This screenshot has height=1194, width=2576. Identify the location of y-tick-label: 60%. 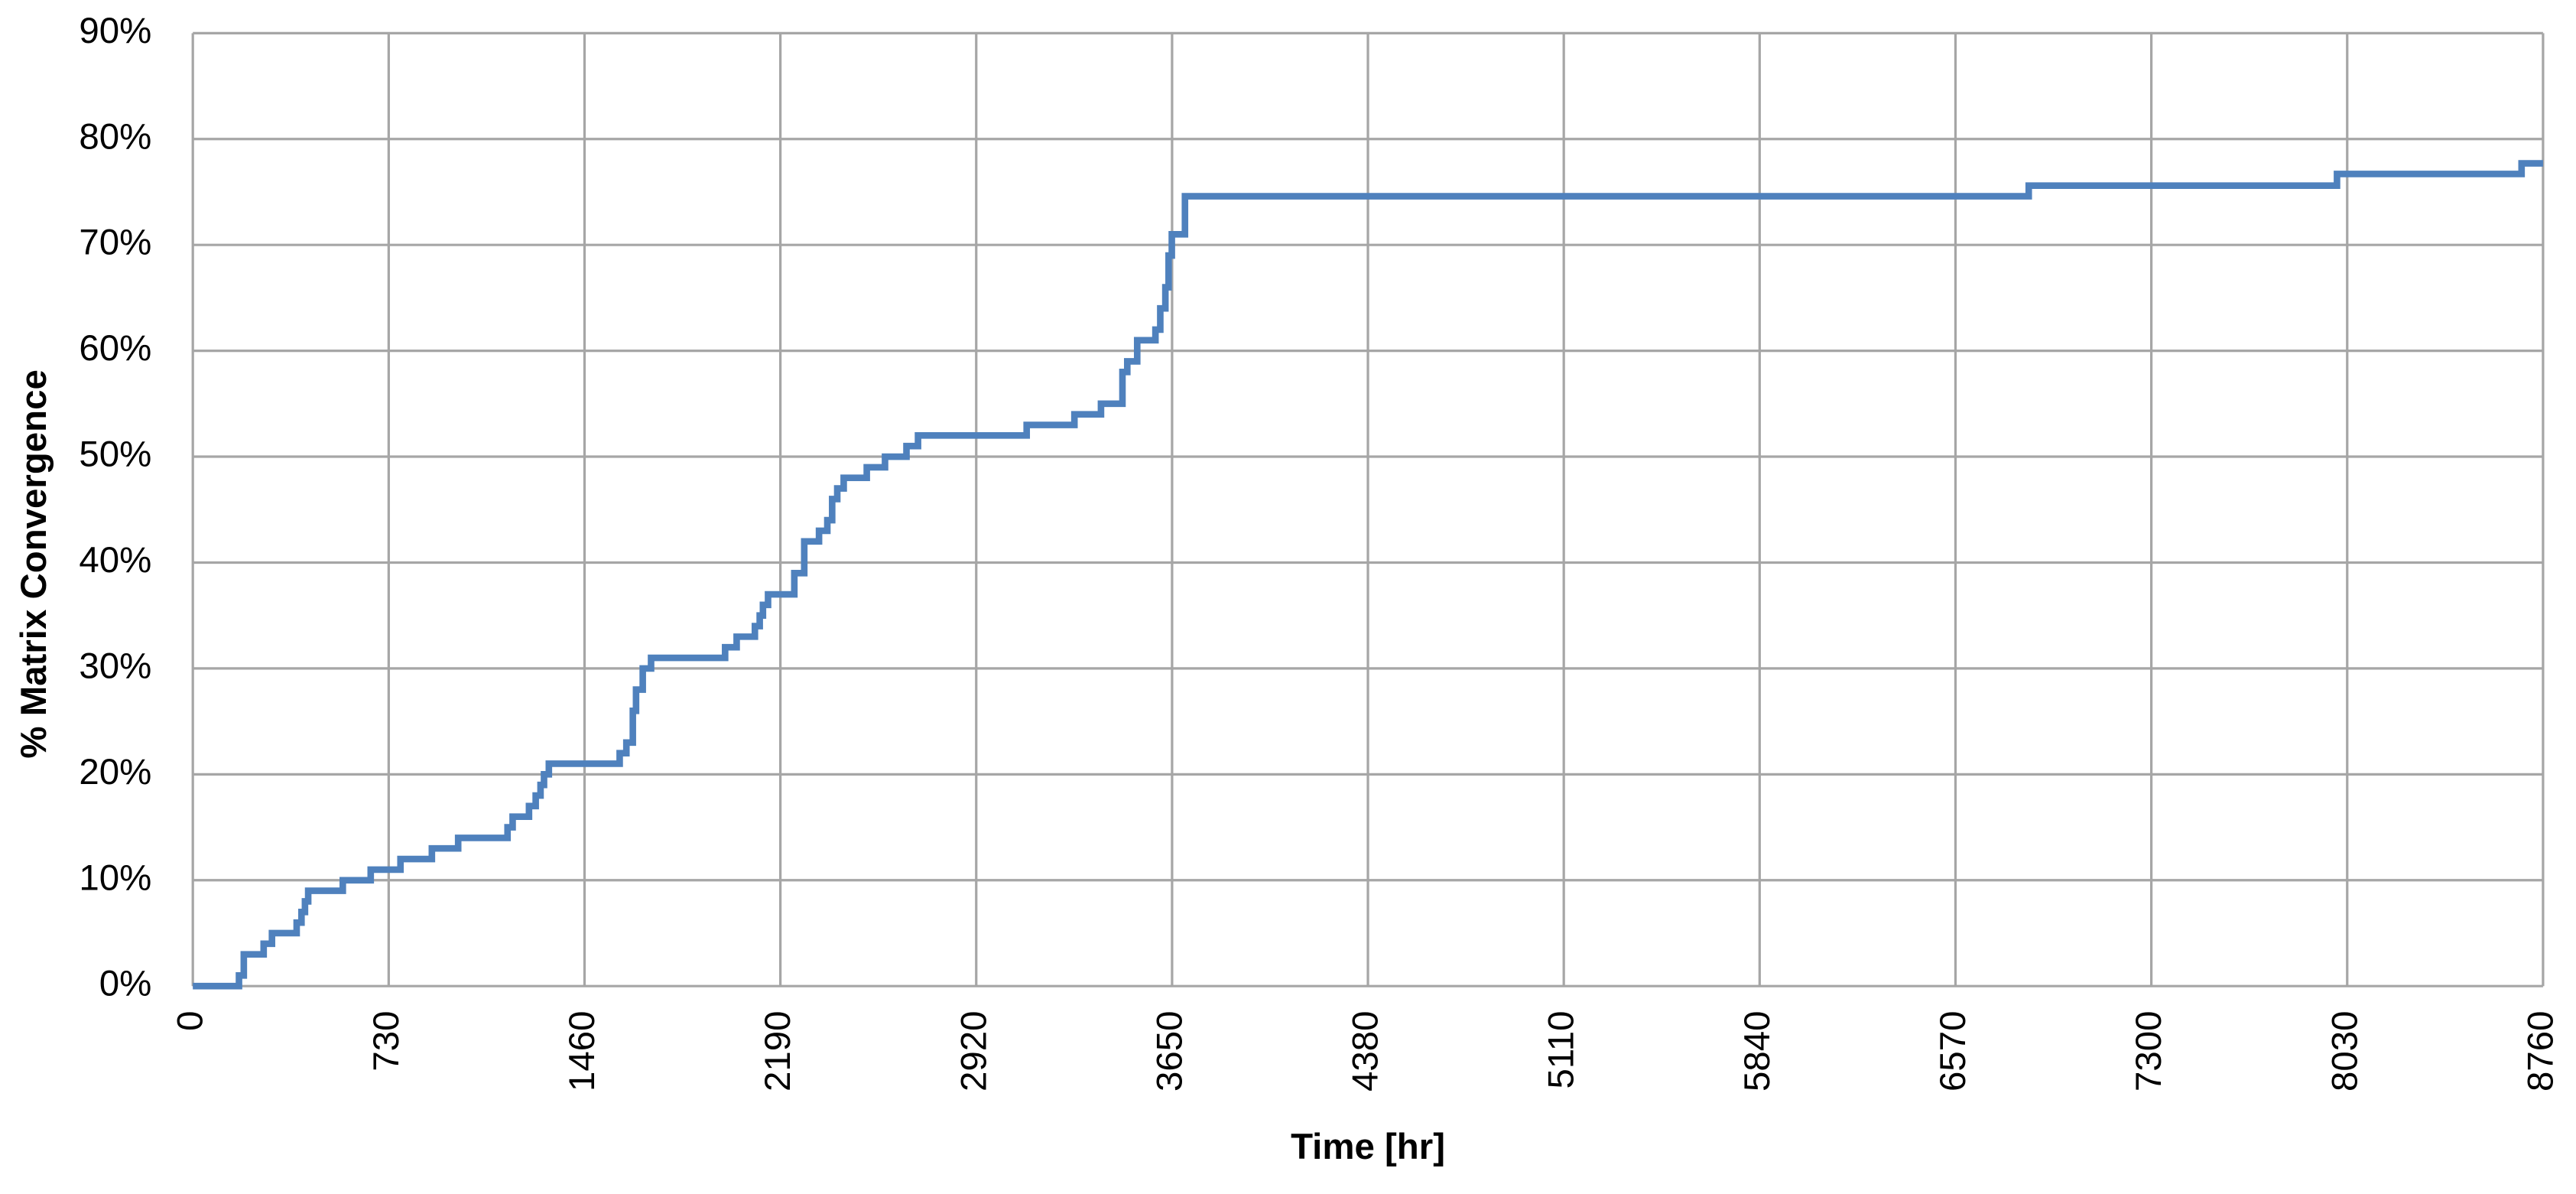
(115, 348).